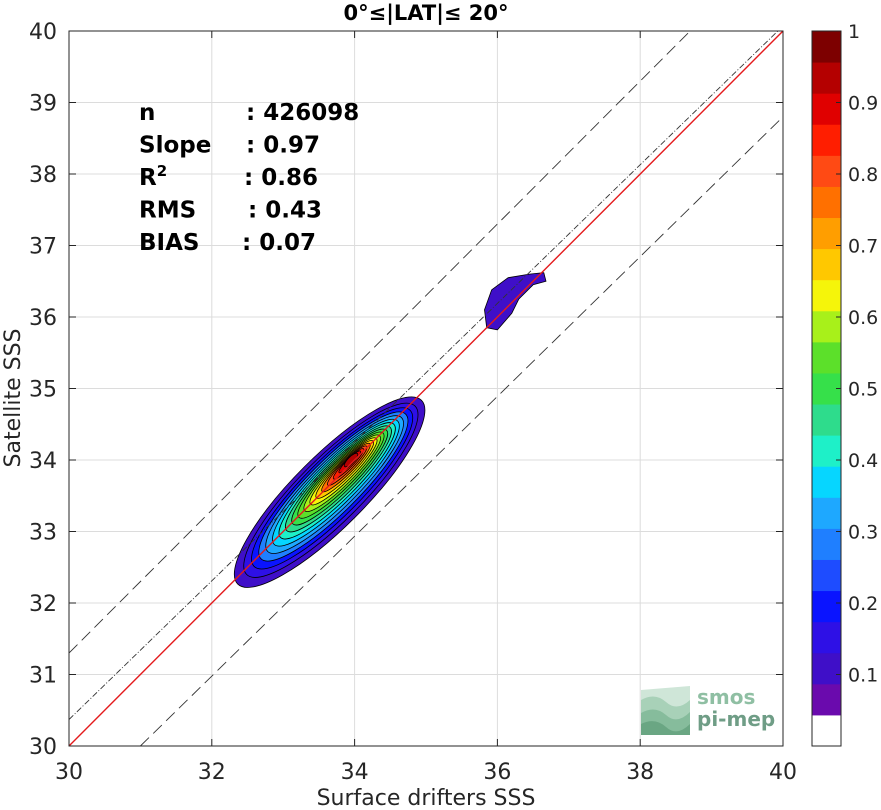 Image resolution: width=881 pixels, height=810 pixels. What do you see at coordinates (43, 318) in the screenshot?
I see `y-tick-label: 36` at bounding box center [43, 318].